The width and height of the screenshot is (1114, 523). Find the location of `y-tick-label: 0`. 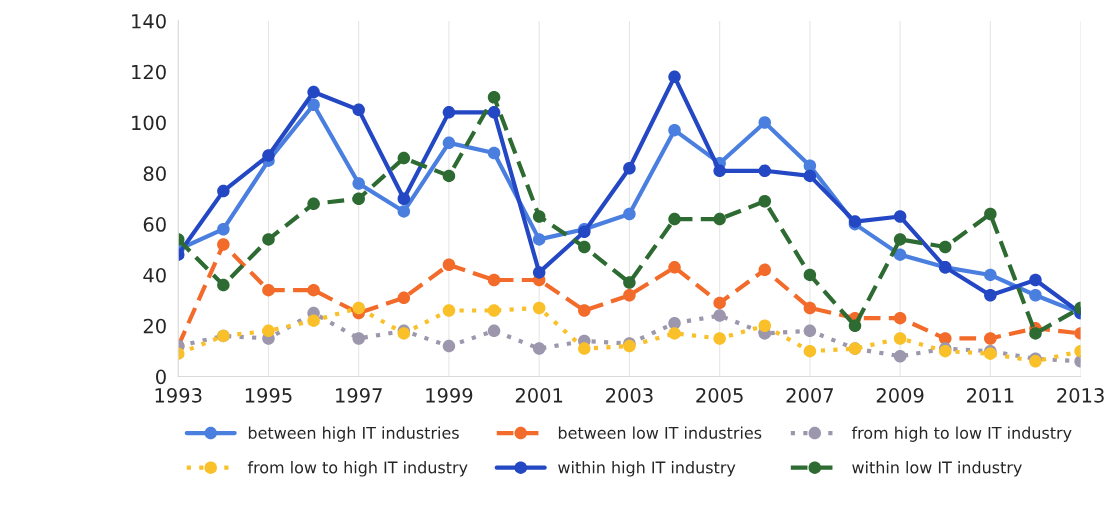

y-tick-label: 0 is located at coordinates (161, 377).